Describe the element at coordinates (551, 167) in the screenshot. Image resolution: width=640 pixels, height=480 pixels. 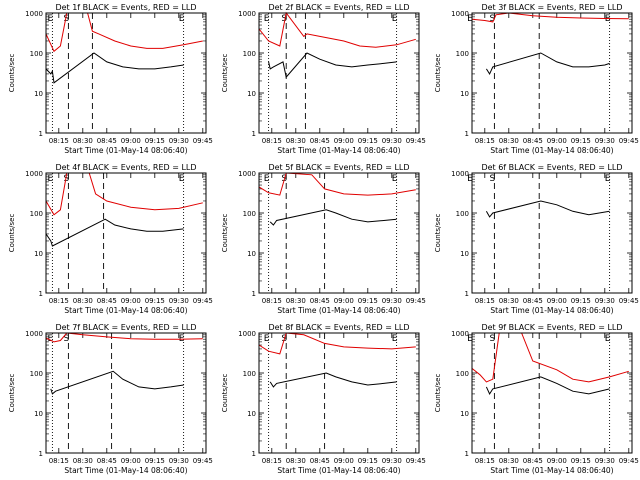
I see `chart-title: Det 6f BLACK = Events, RED = LLD` at that location.